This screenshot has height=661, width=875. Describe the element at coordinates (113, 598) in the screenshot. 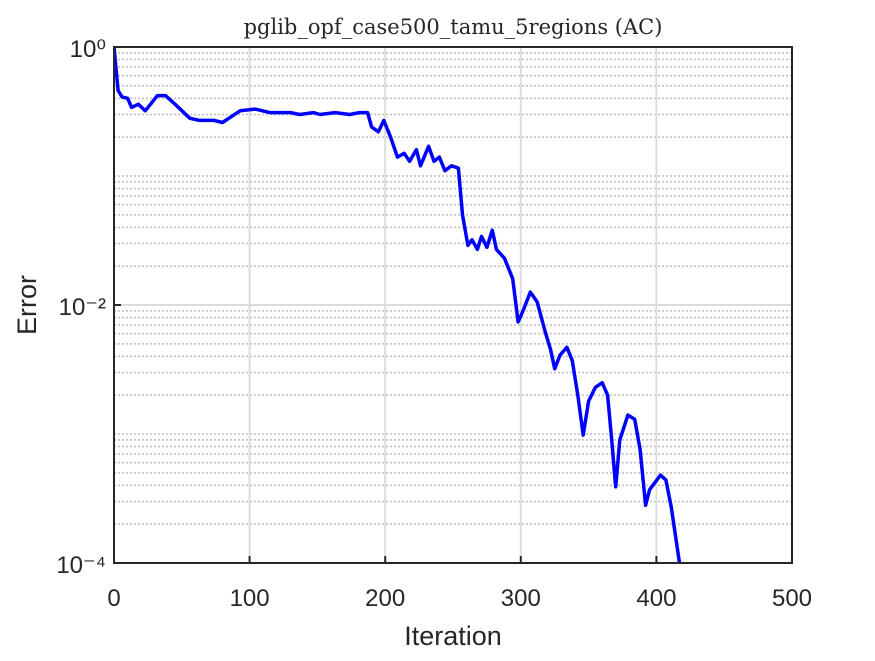

I see `x-tick-label: 0` at that location.